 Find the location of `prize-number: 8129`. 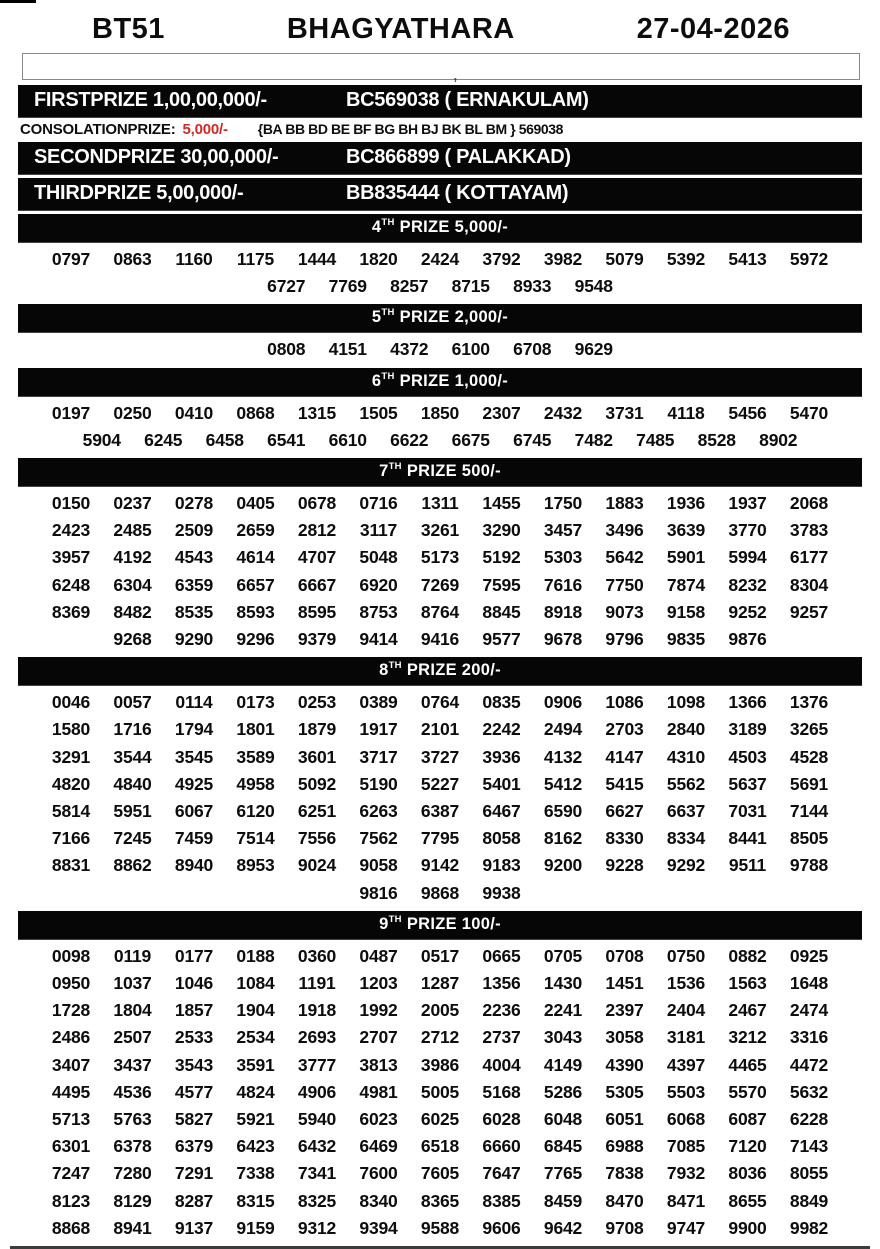

prize-number: 8129 is located at coordinates (132, 1200).